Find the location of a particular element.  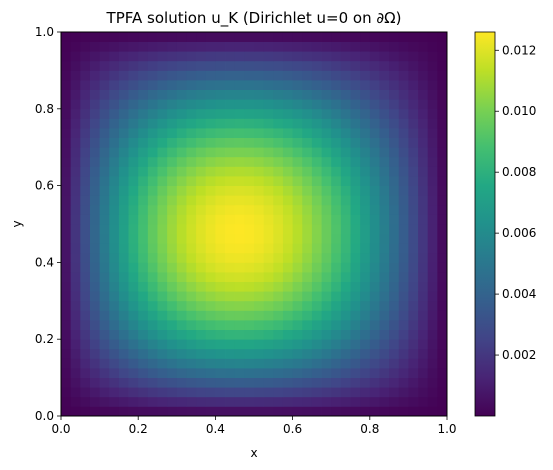

colorbar-tick-label: 0.012 is located at coordinates (519, 50).